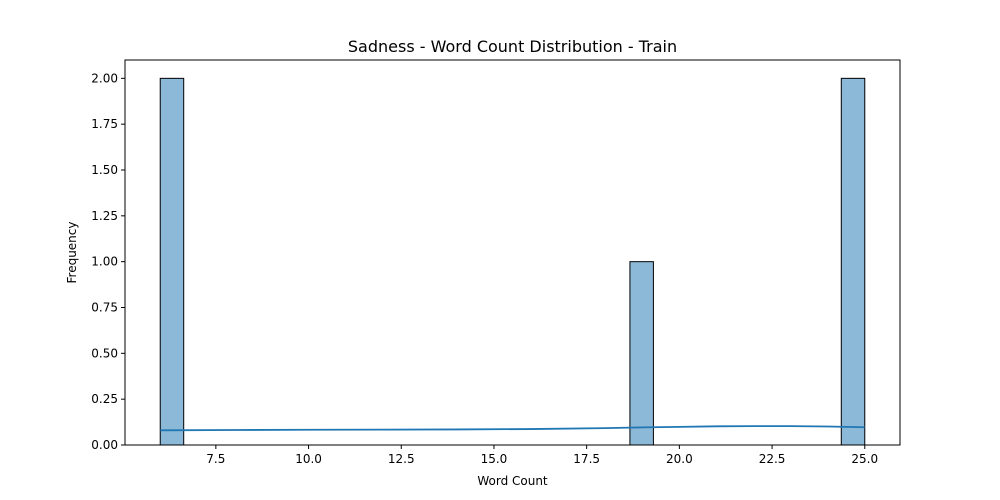 Image resolution: width=1000 pixels, height=500 pixels. What do you see at coordinates (308, 459) in the screenshot?
I see `x-tick-label: 10.0` at bounding box center [308, 459].